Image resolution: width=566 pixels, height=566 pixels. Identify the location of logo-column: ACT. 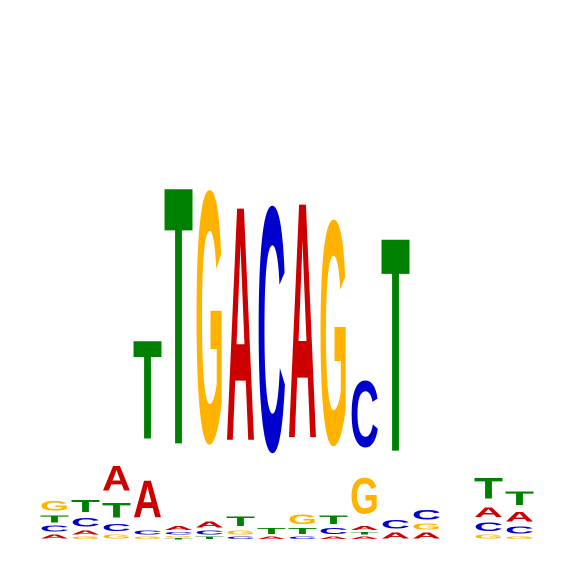
(395, 357).